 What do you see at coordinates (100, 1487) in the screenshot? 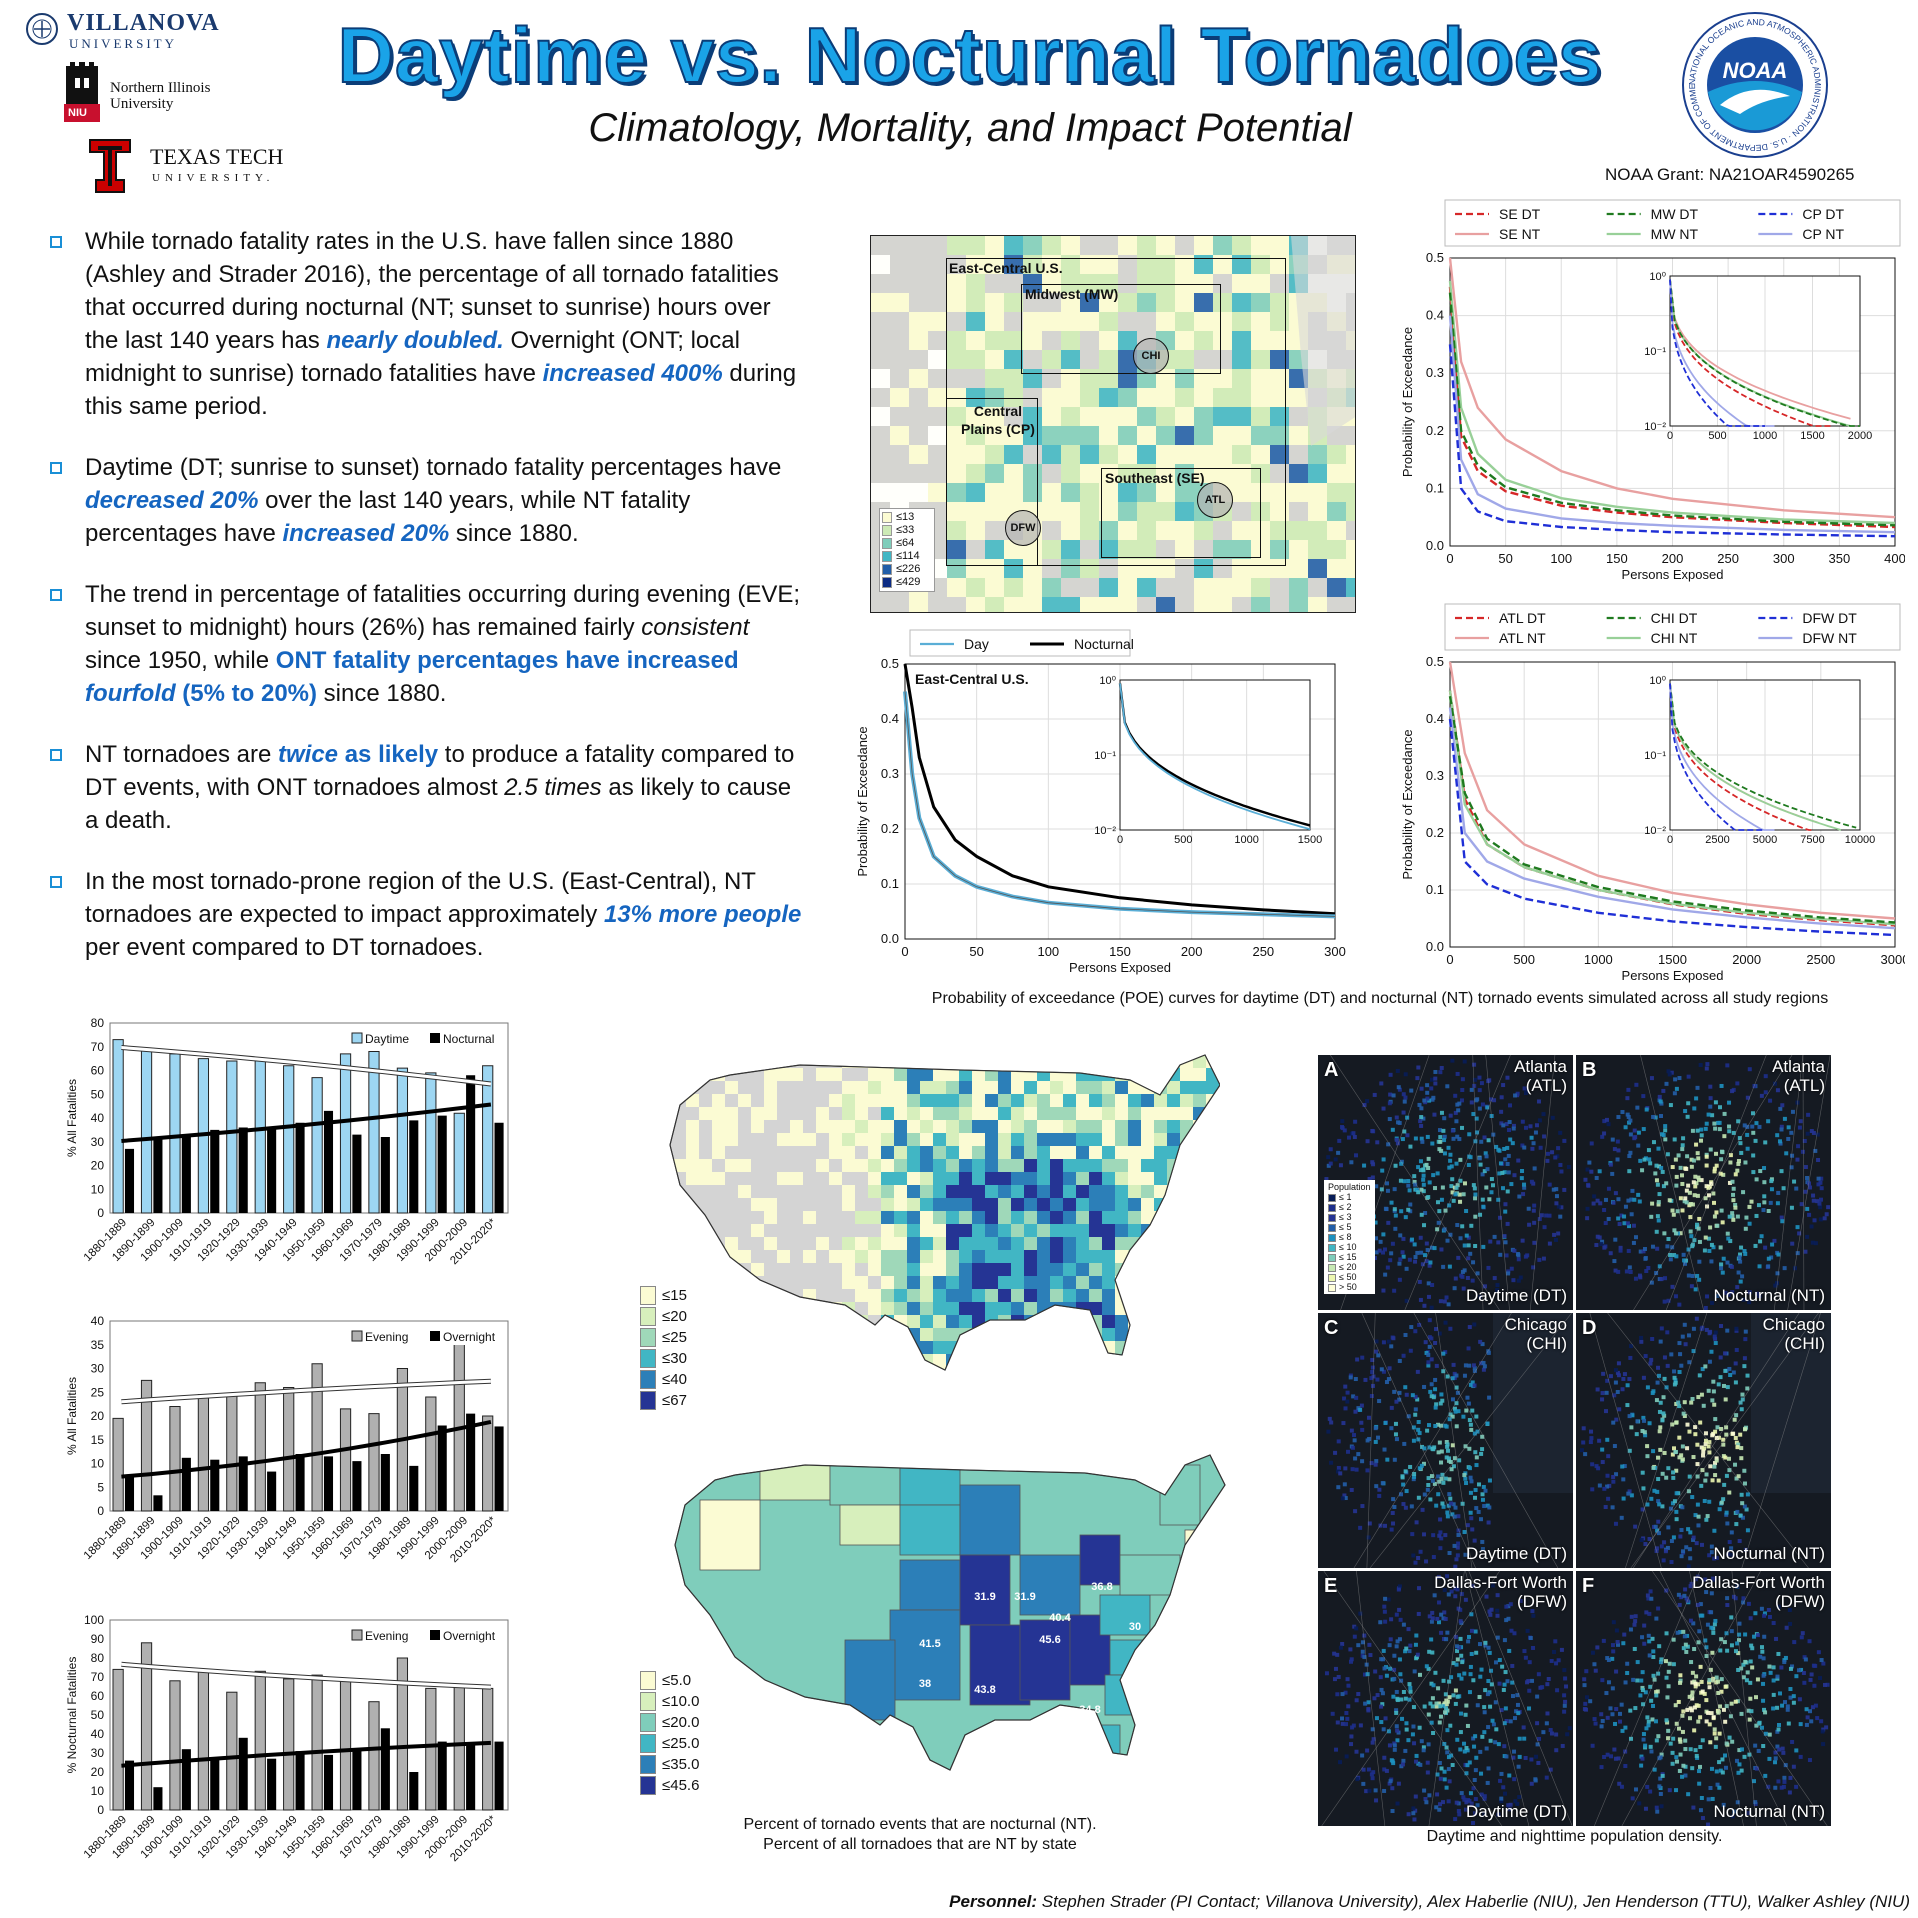
I see `y-tick-label: 5` at bounding box center [100, 1487].